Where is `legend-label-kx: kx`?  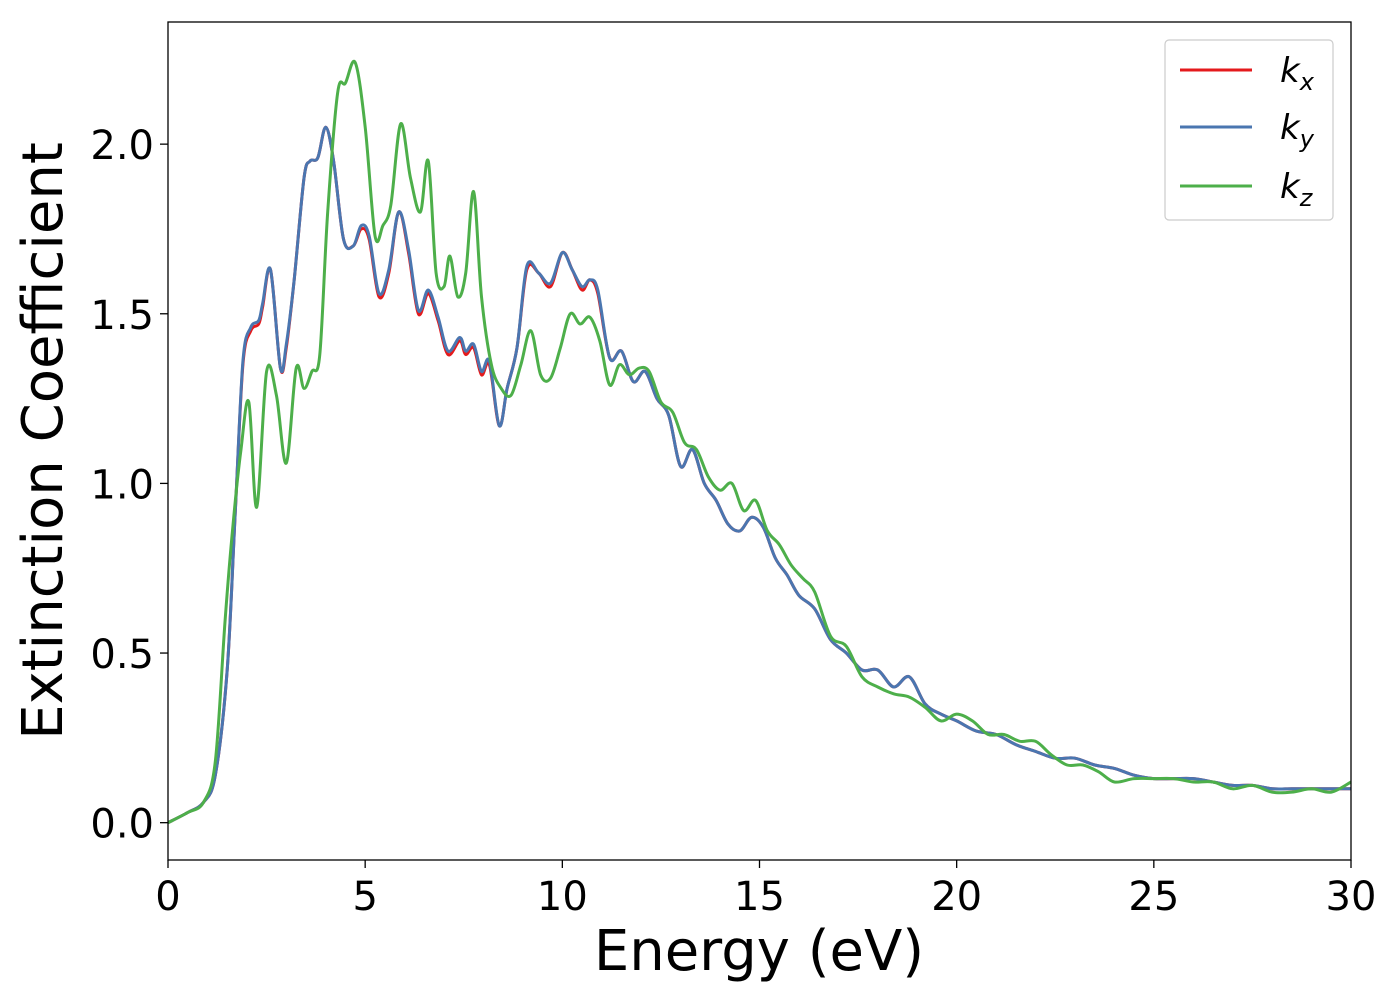
legend-label-kx: kx is located at coordinates (1297, 73).